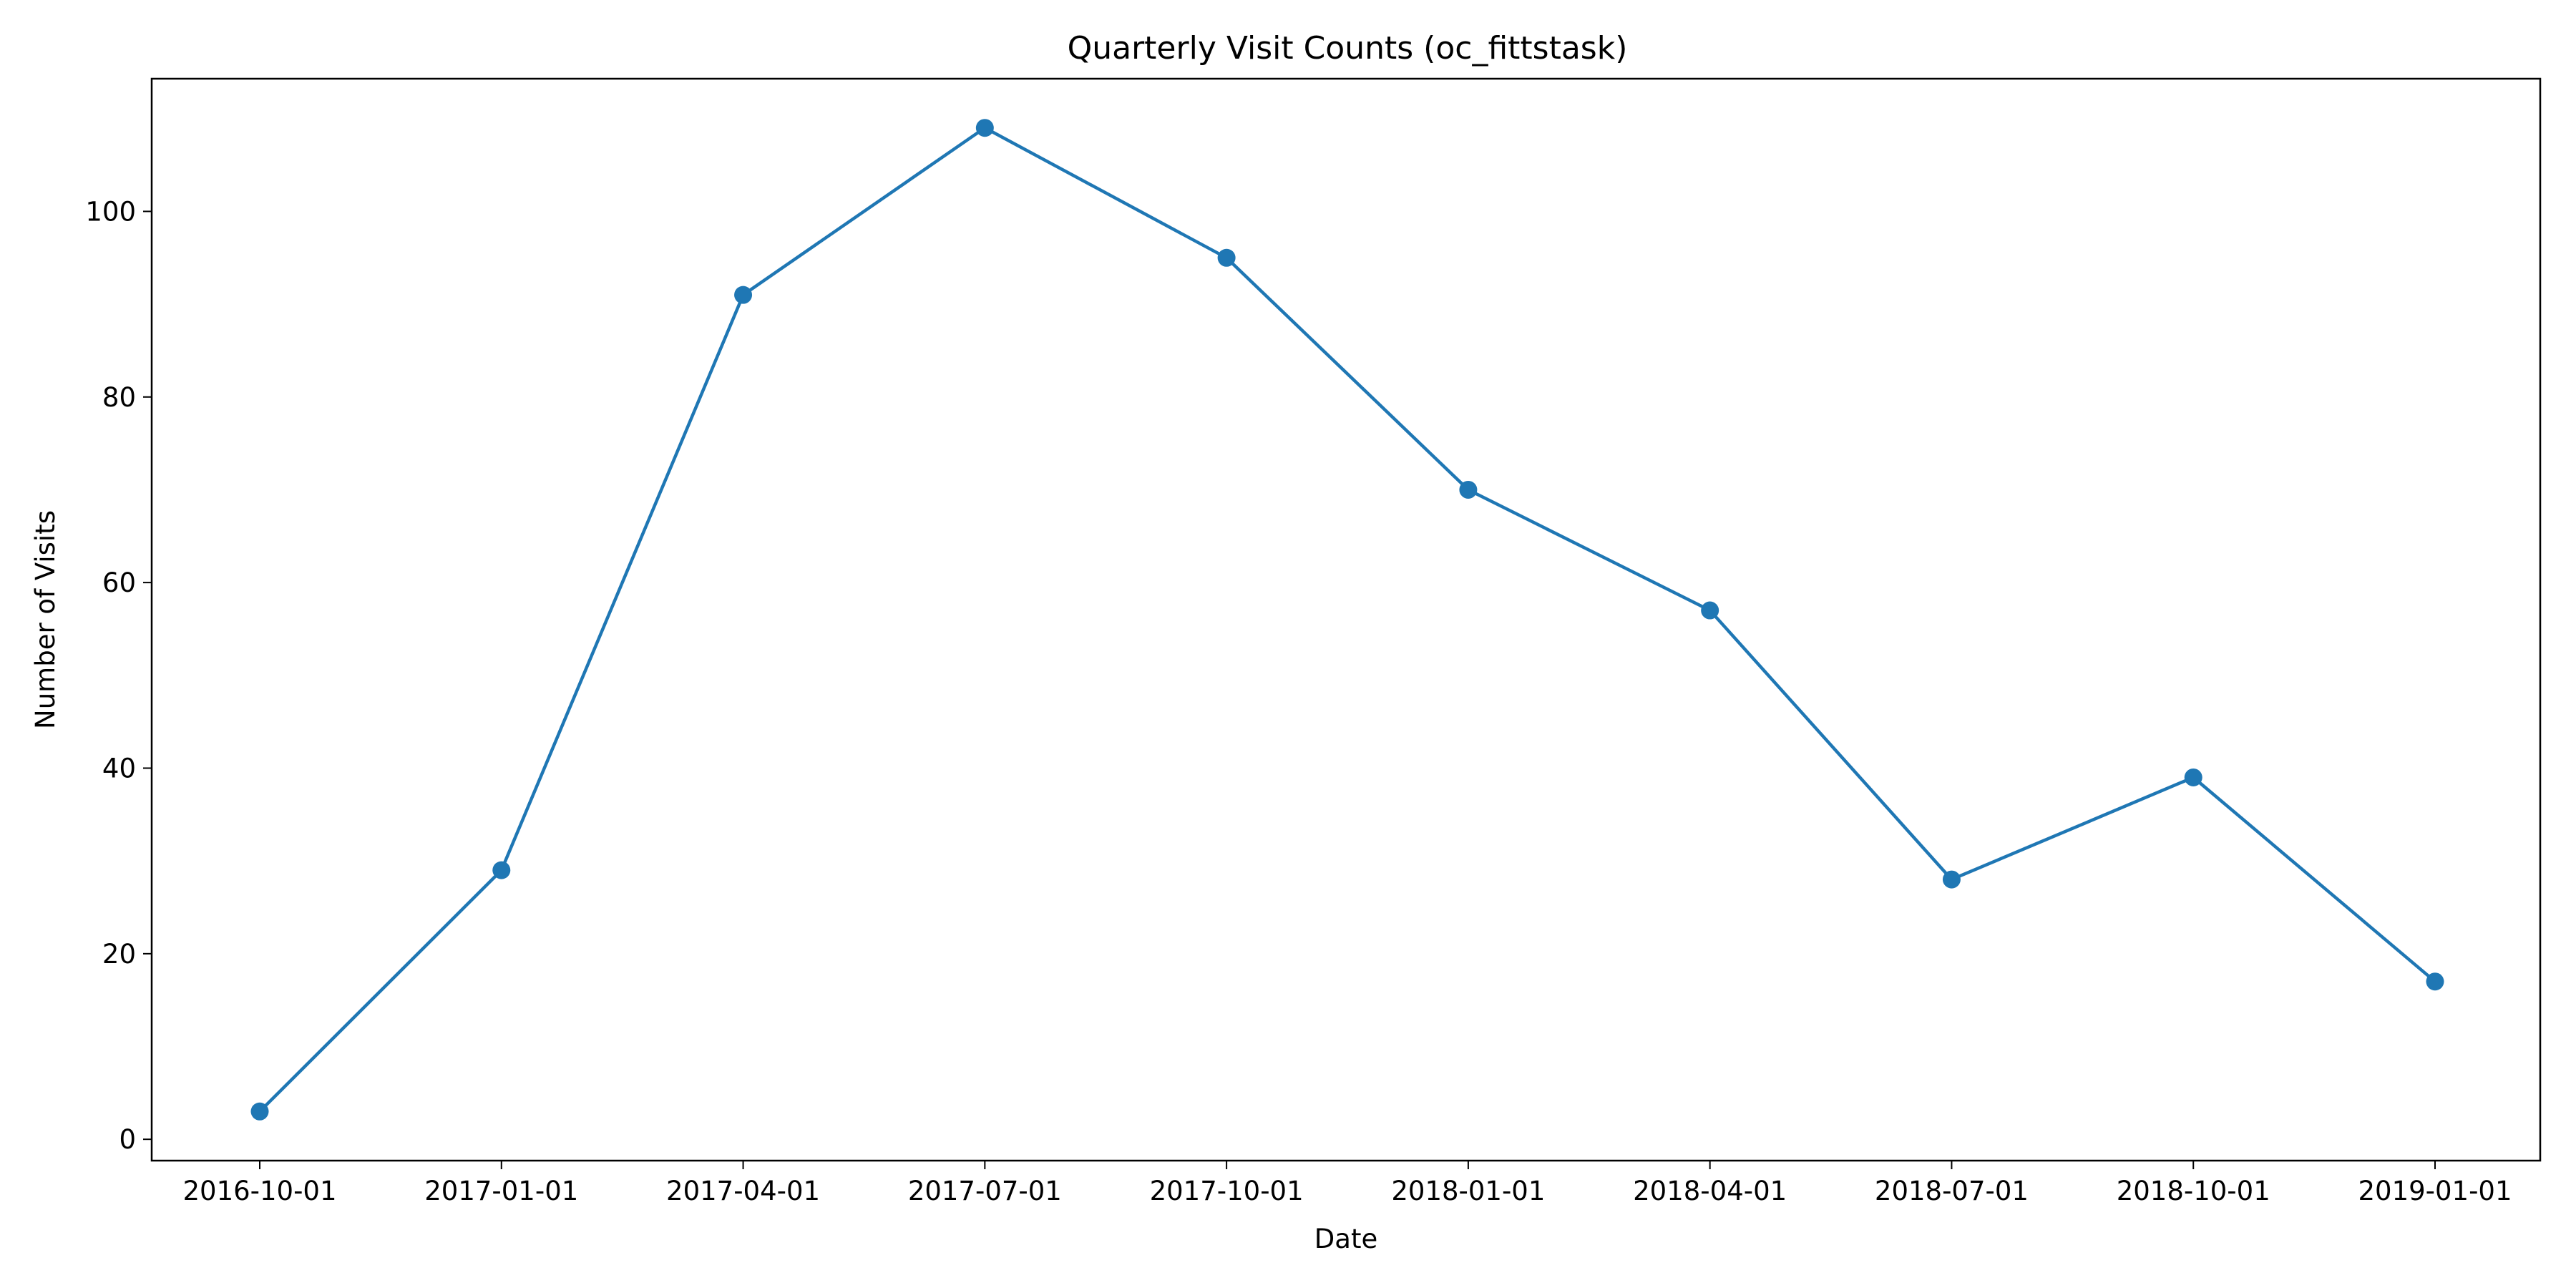 This screenshot has width=2576, height=1288. Describe the element at coordinates (127, 1139) in the screenshot. I see `y-tick-label: 0` at that location.